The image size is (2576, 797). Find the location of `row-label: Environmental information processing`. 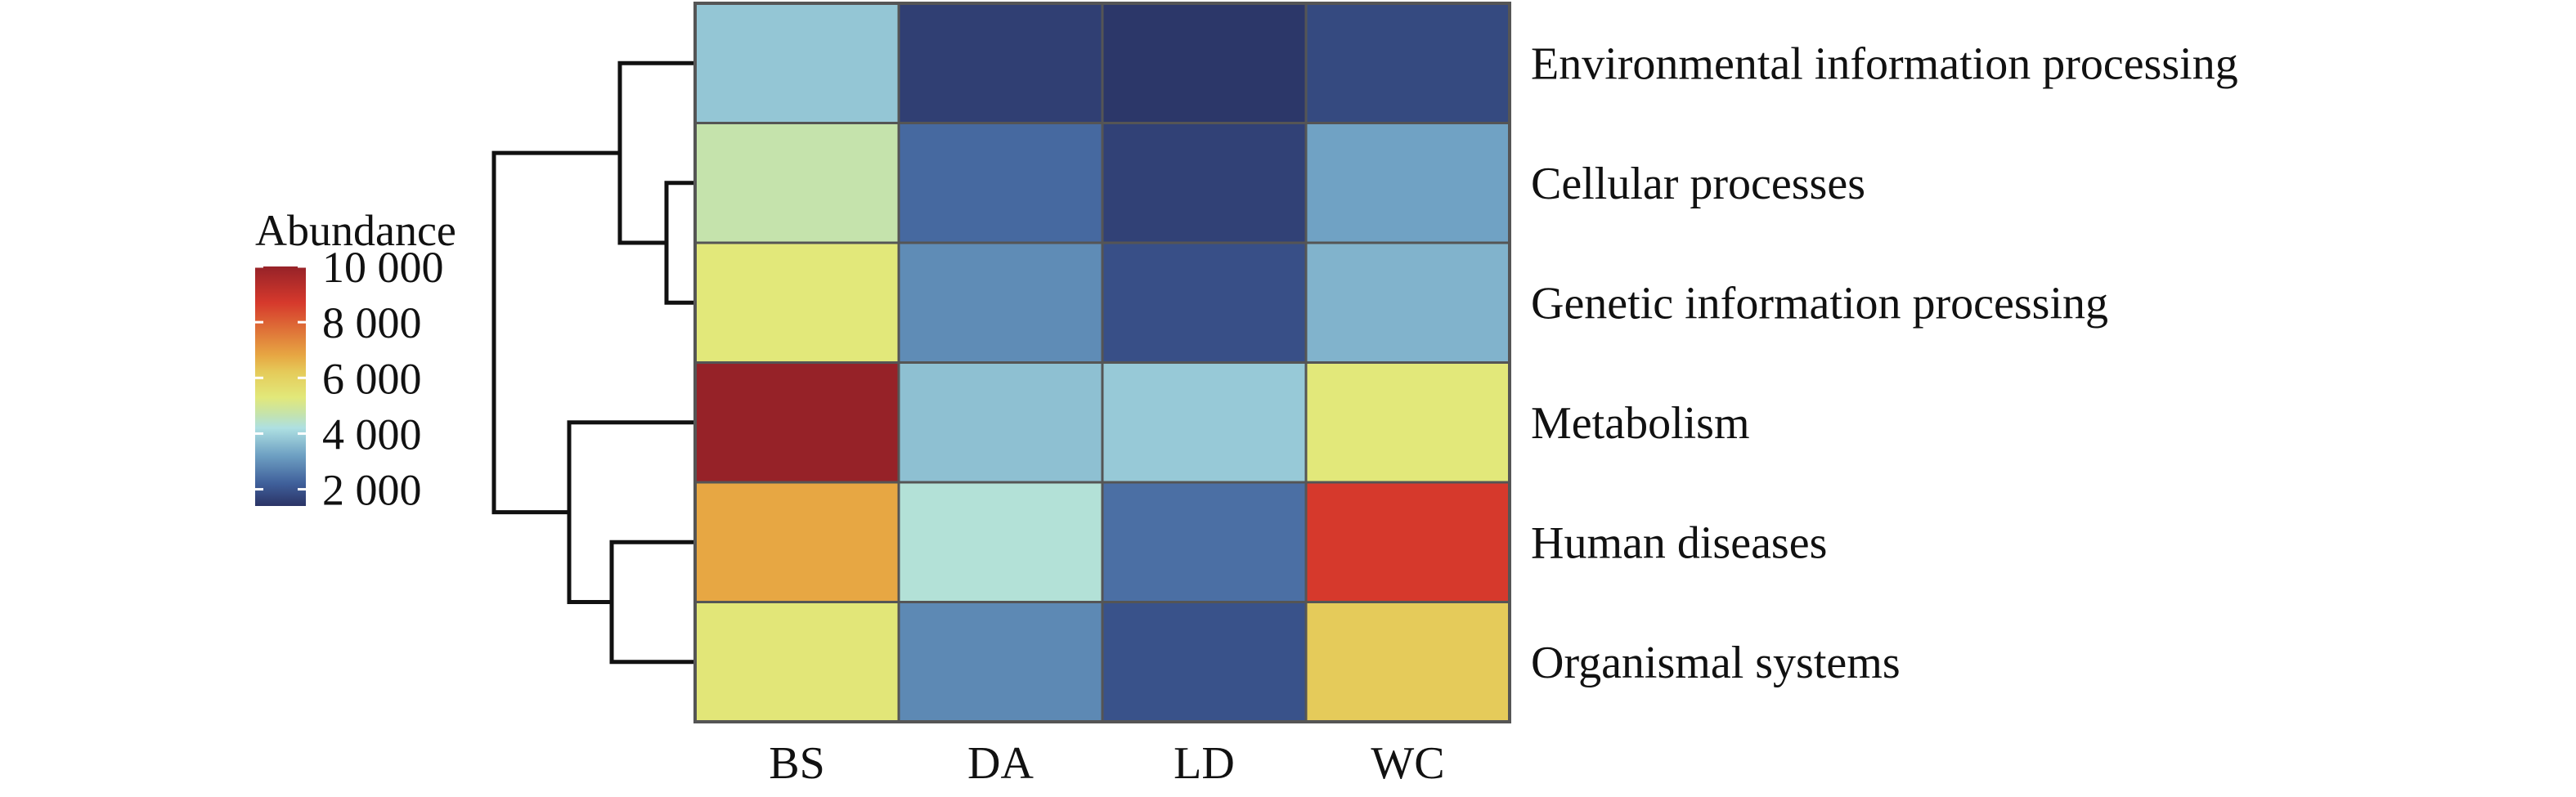

row-label: Environmental information processing is located at coordinates (1884, 63).